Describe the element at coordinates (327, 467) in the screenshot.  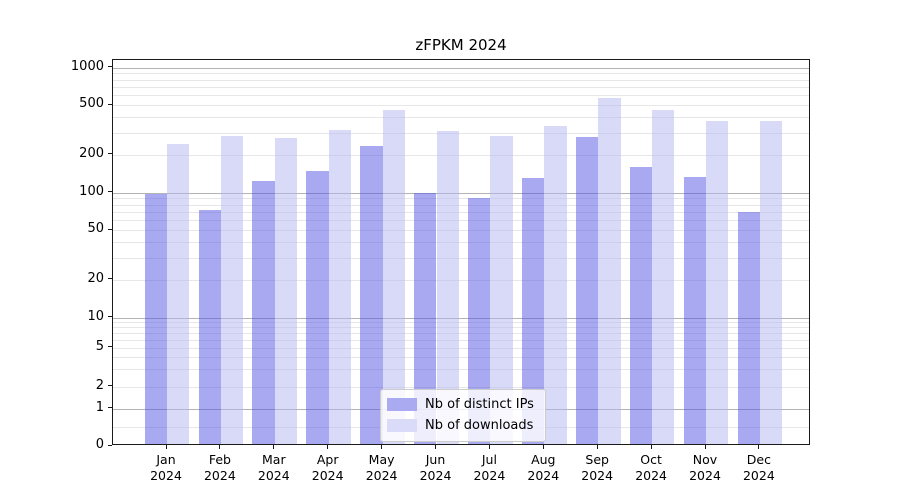
I see `x-tick-label-apr: Apr 2024` at that location.